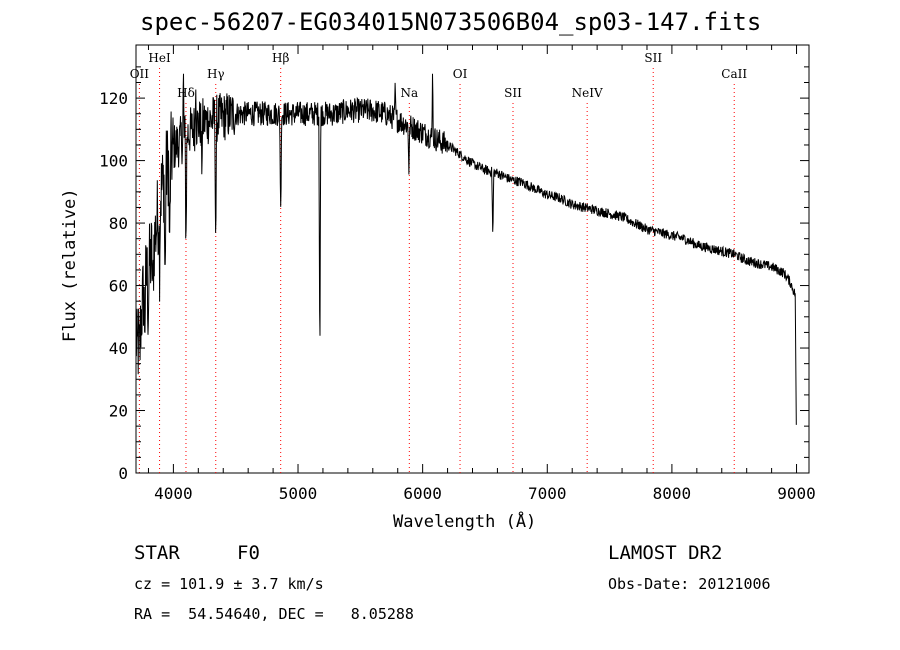 The image size is (900, 650). Describe the element at coordinates (280, 58) in the screenshot. I see `line-marker-label: Hβ` at that location.